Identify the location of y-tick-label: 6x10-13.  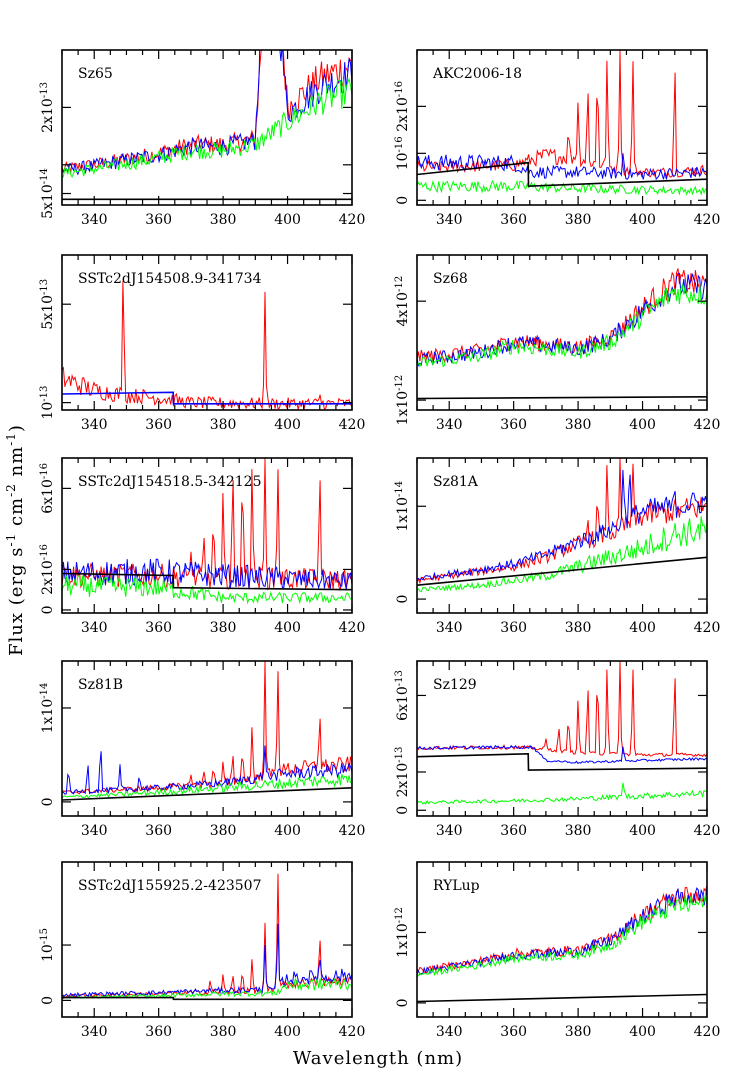
(403, 695).